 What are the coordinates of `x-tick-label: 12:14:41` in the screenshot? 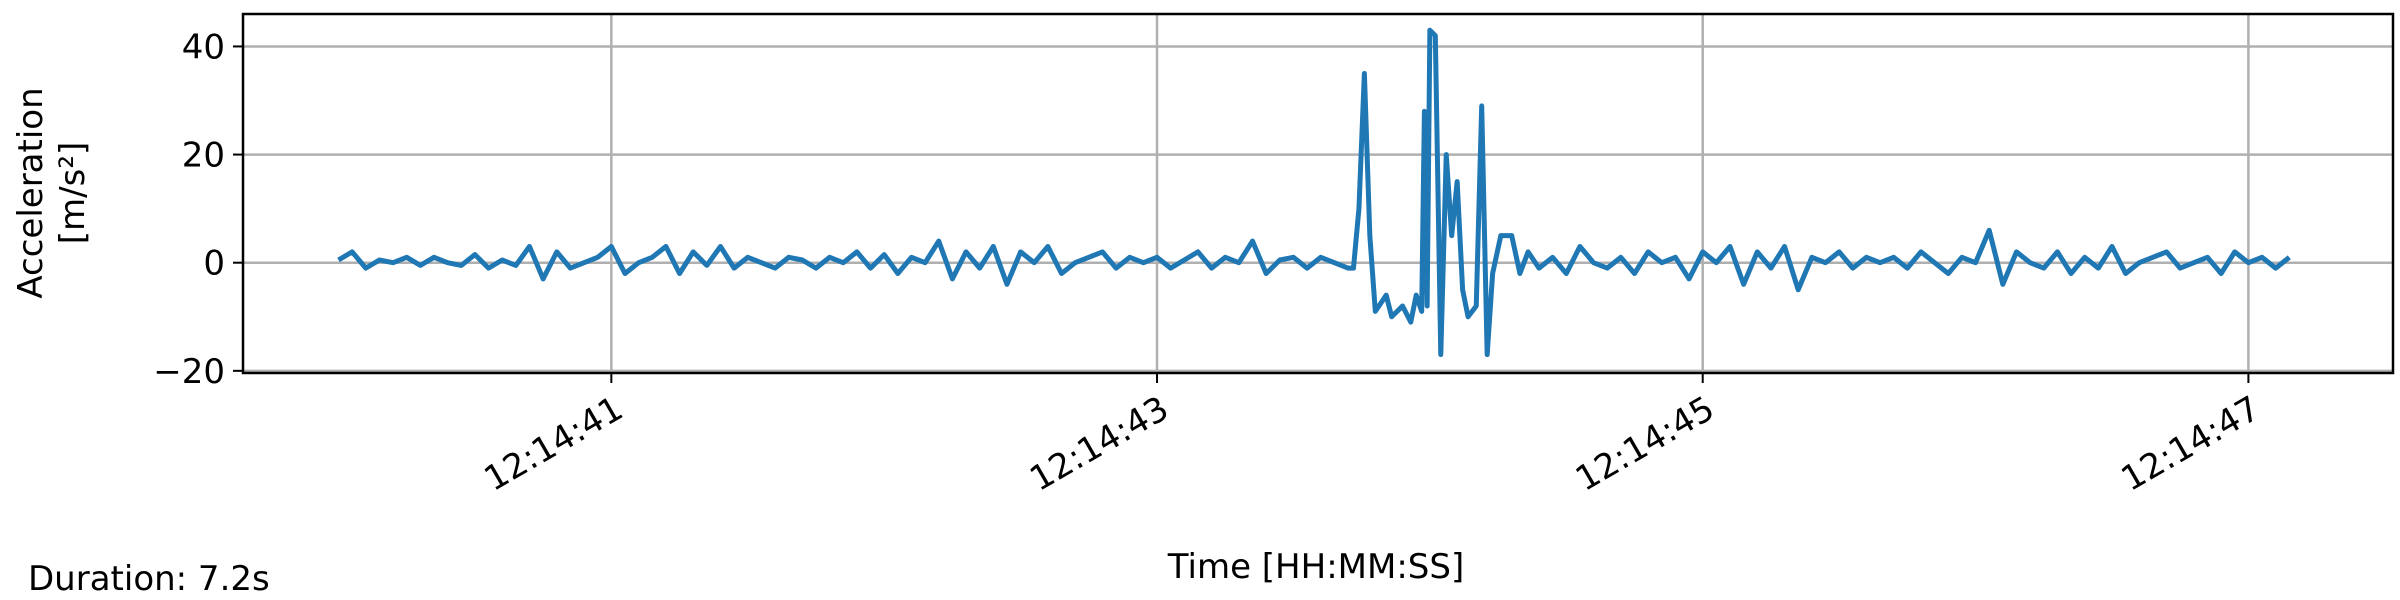 It's located at (554, 444).